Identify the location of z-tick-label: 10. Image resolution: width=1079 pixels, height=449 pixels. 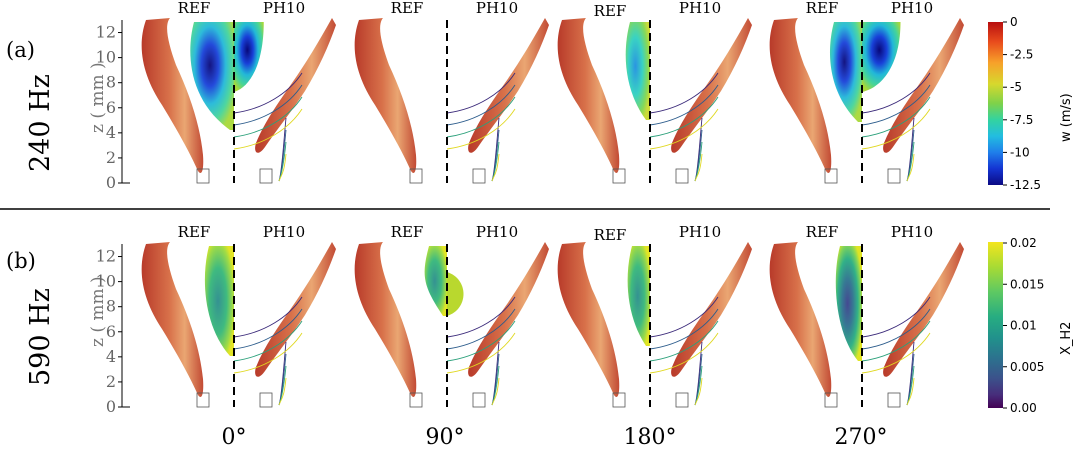
(106, 281).